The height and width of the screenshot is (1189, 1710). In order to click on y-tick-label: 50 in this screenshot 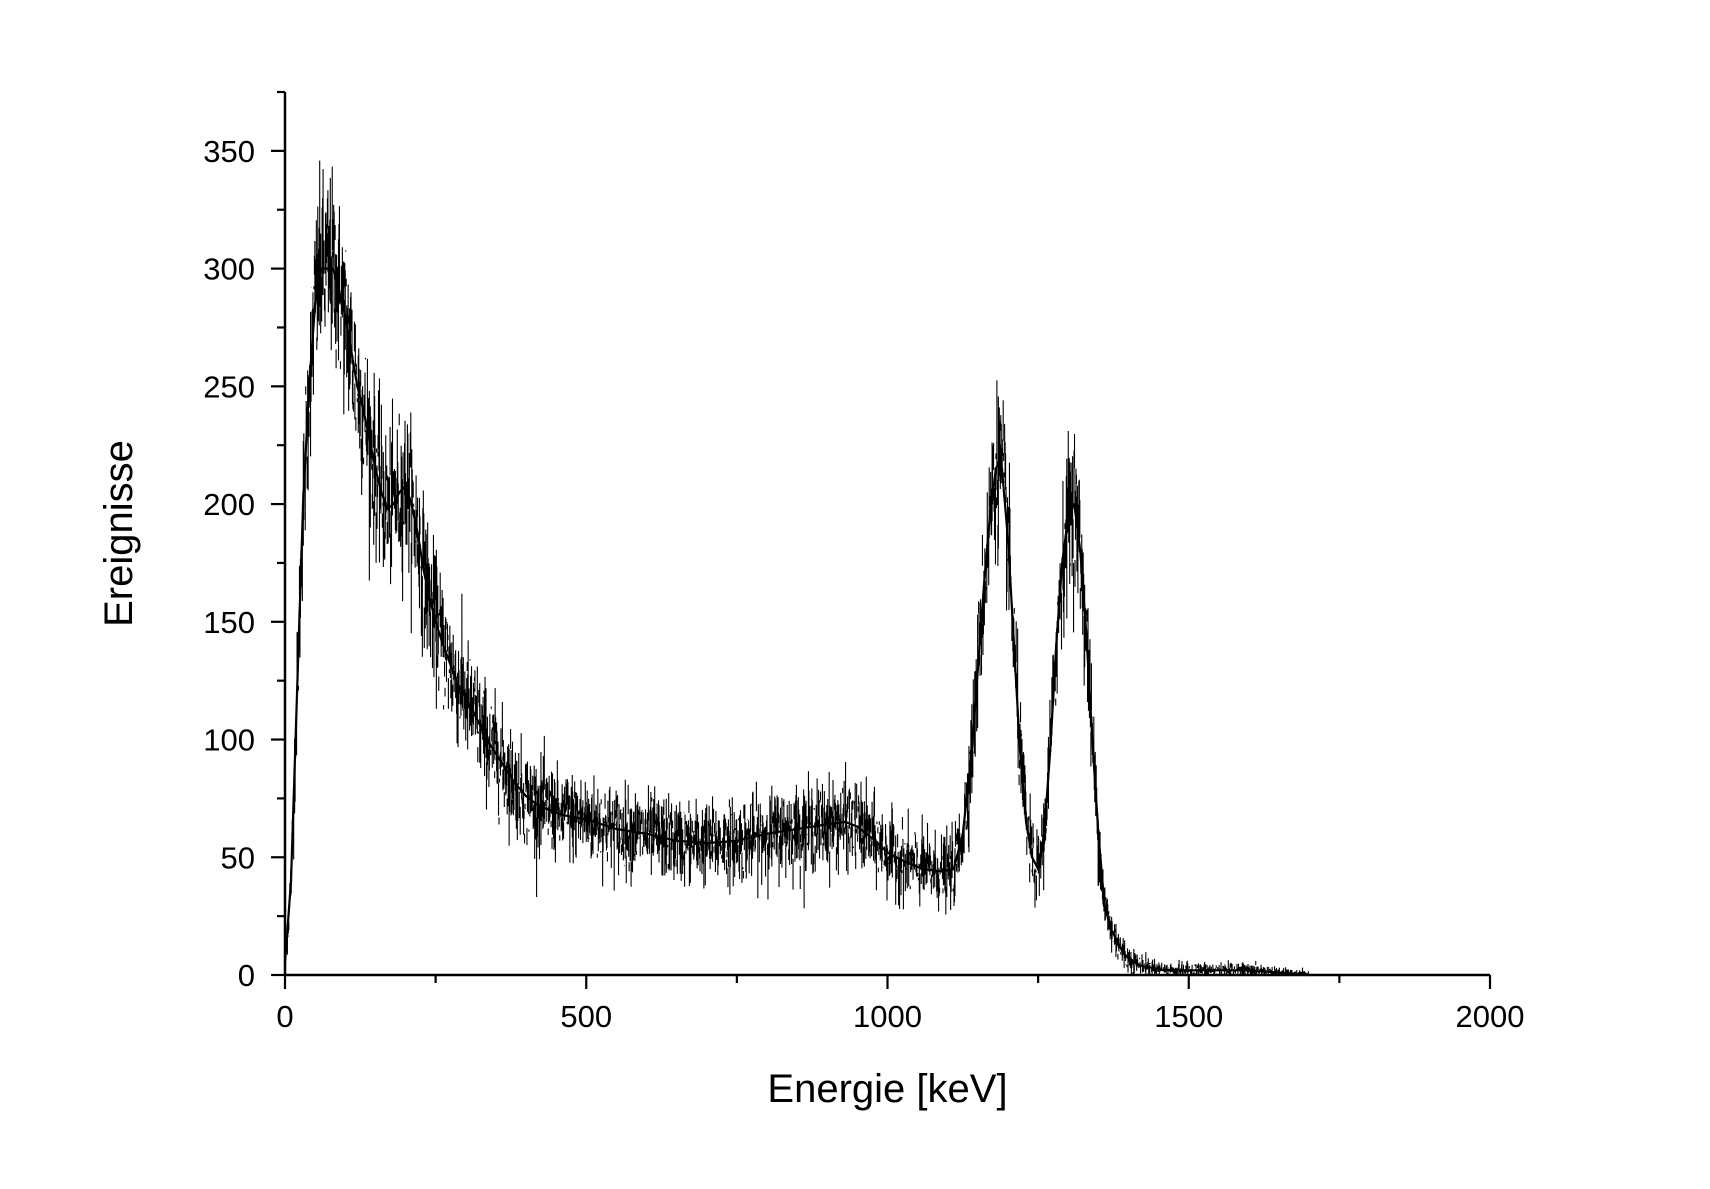, I will do `click(238, 857)`.